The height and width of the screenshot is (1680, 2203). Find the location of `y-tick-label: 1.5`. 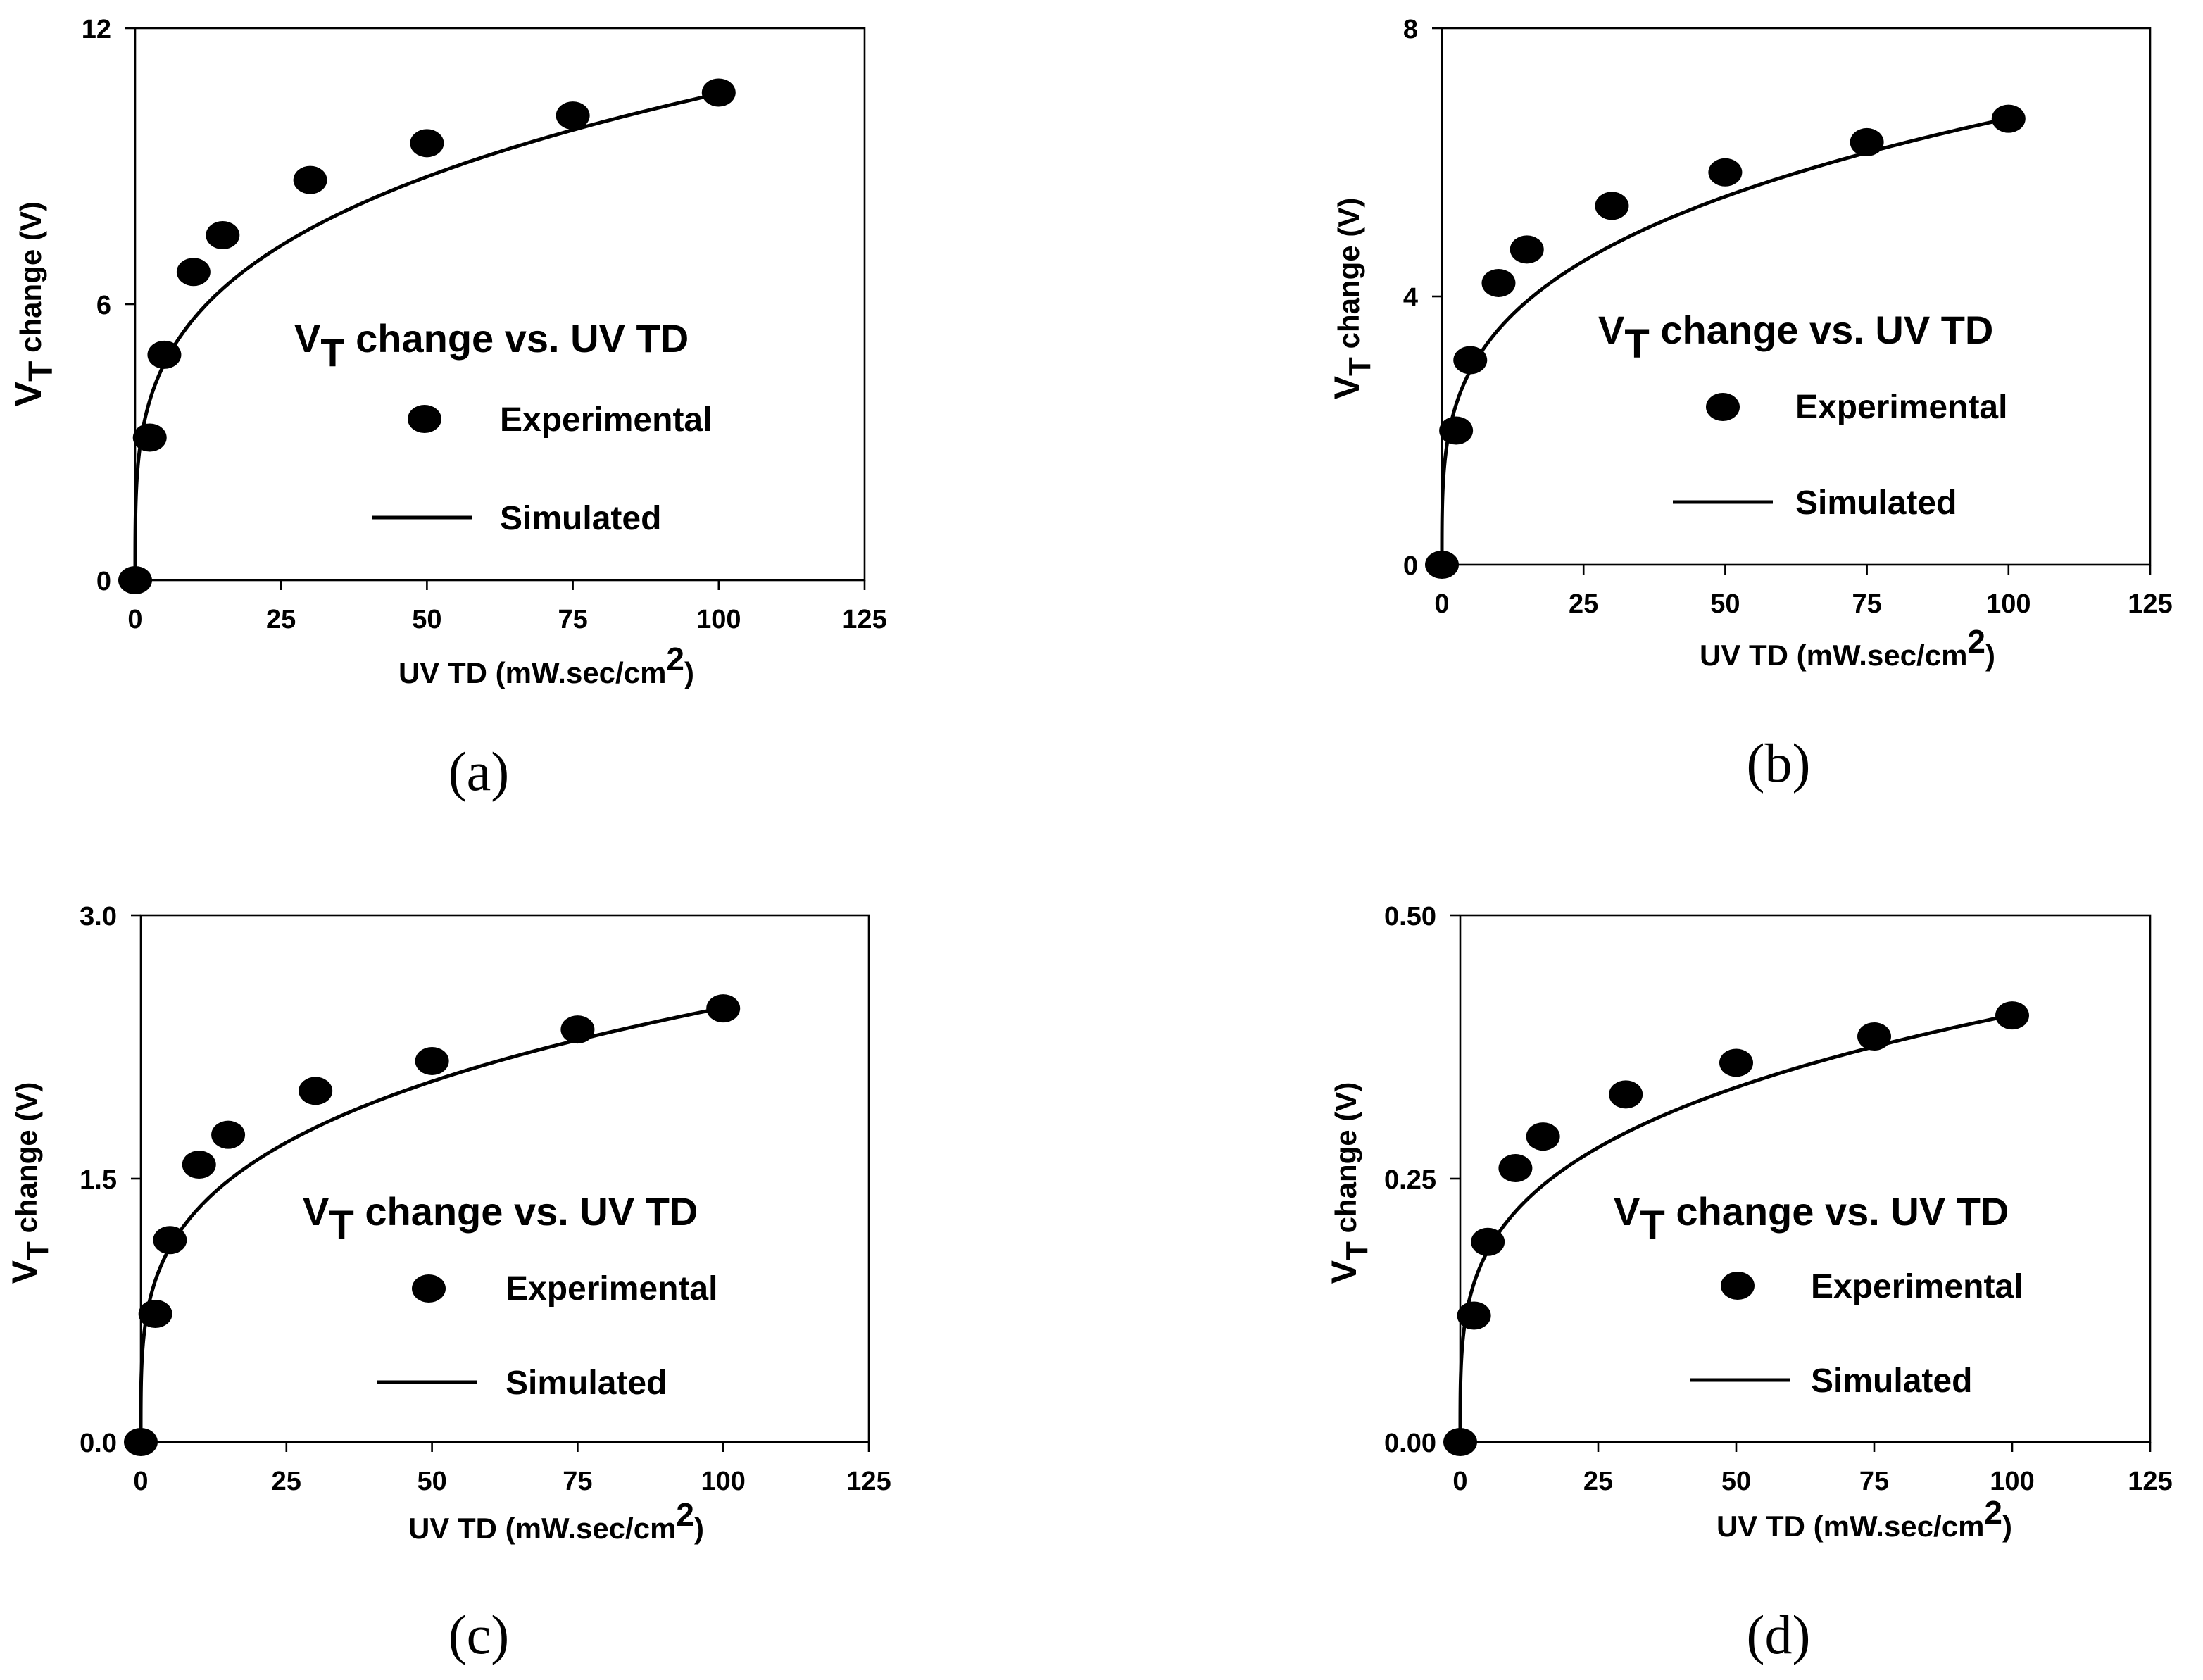

y-tick-label: 1.5 is located at coordinates (99, 1180).